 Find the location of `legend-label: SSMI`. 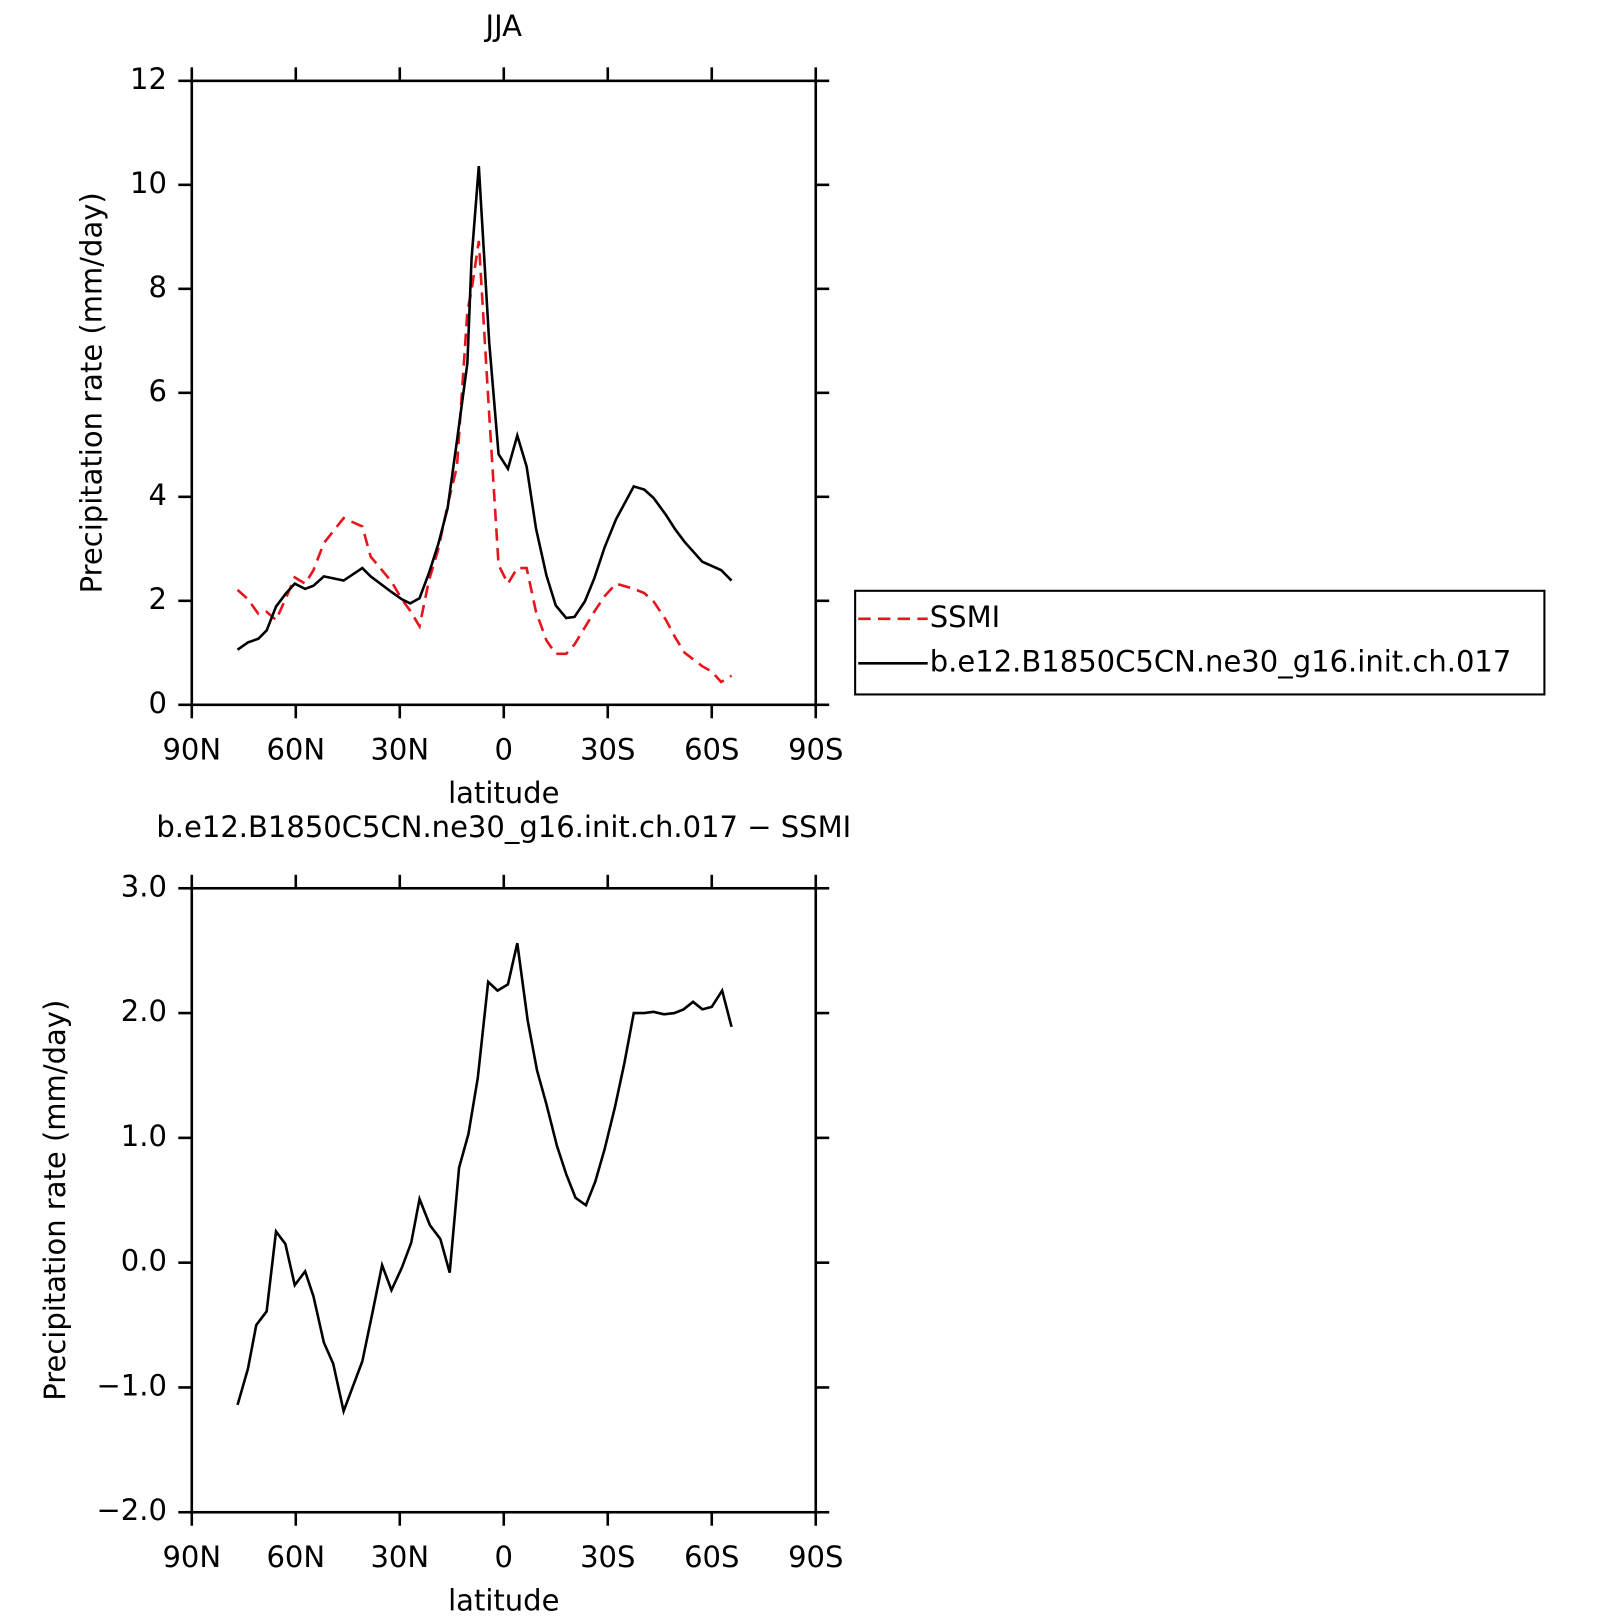

legend-label: SSMI is located at coordinates (965, 617).